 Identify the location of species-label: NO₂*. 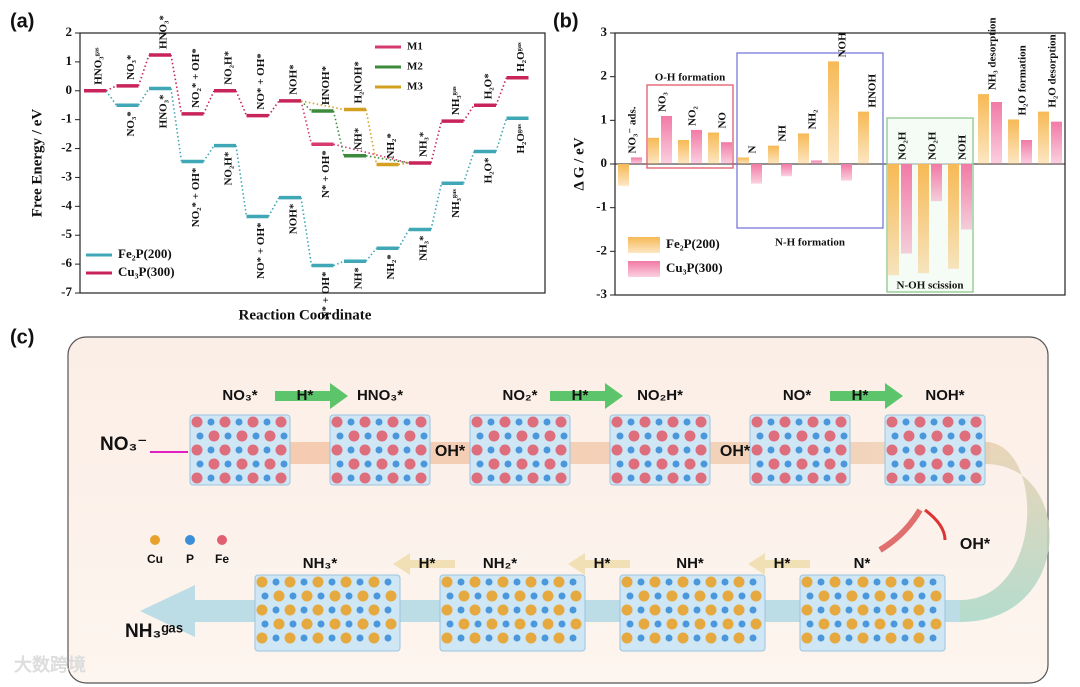
(519, 395).